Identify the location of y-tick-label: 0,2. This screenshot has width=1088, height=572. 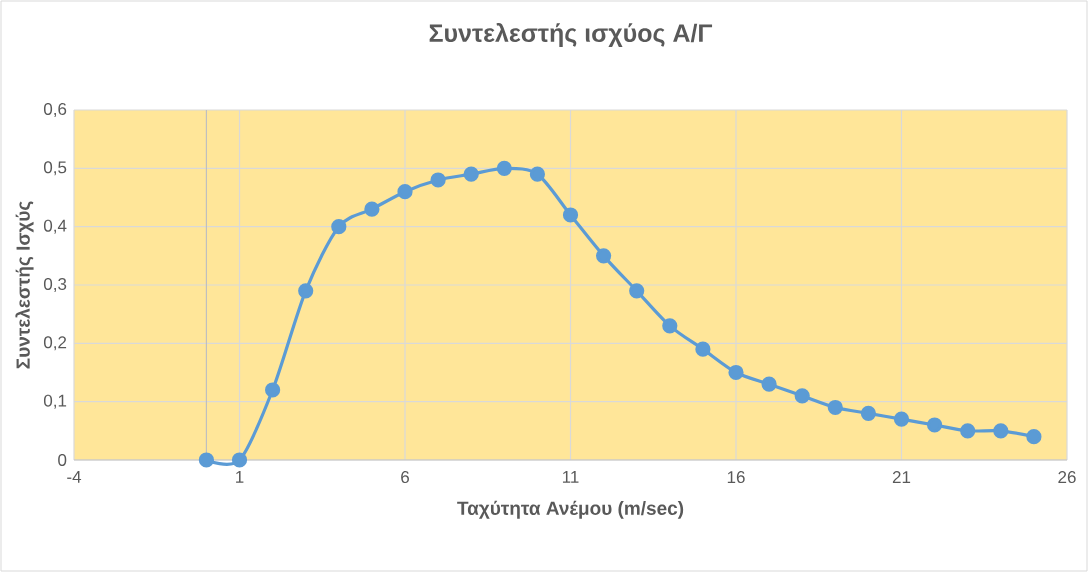
(55, 343).